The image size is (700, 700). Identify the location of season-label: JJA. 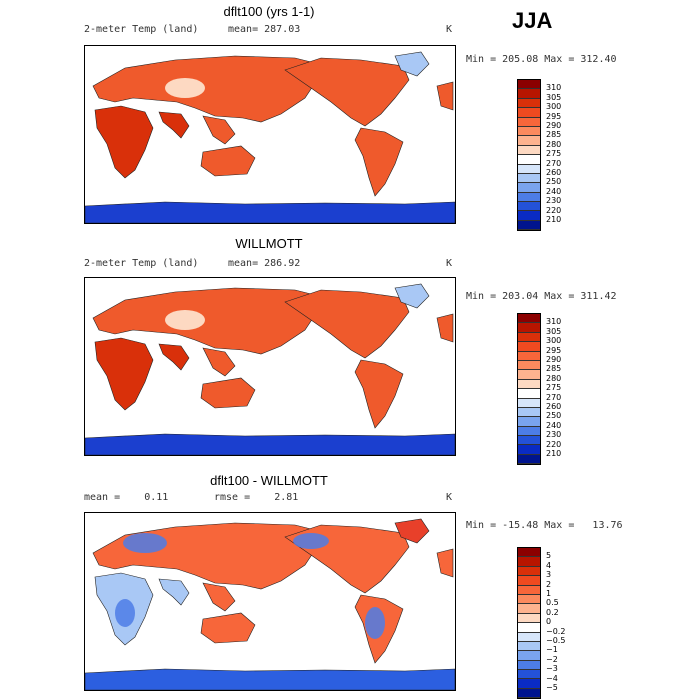
(532, 20).